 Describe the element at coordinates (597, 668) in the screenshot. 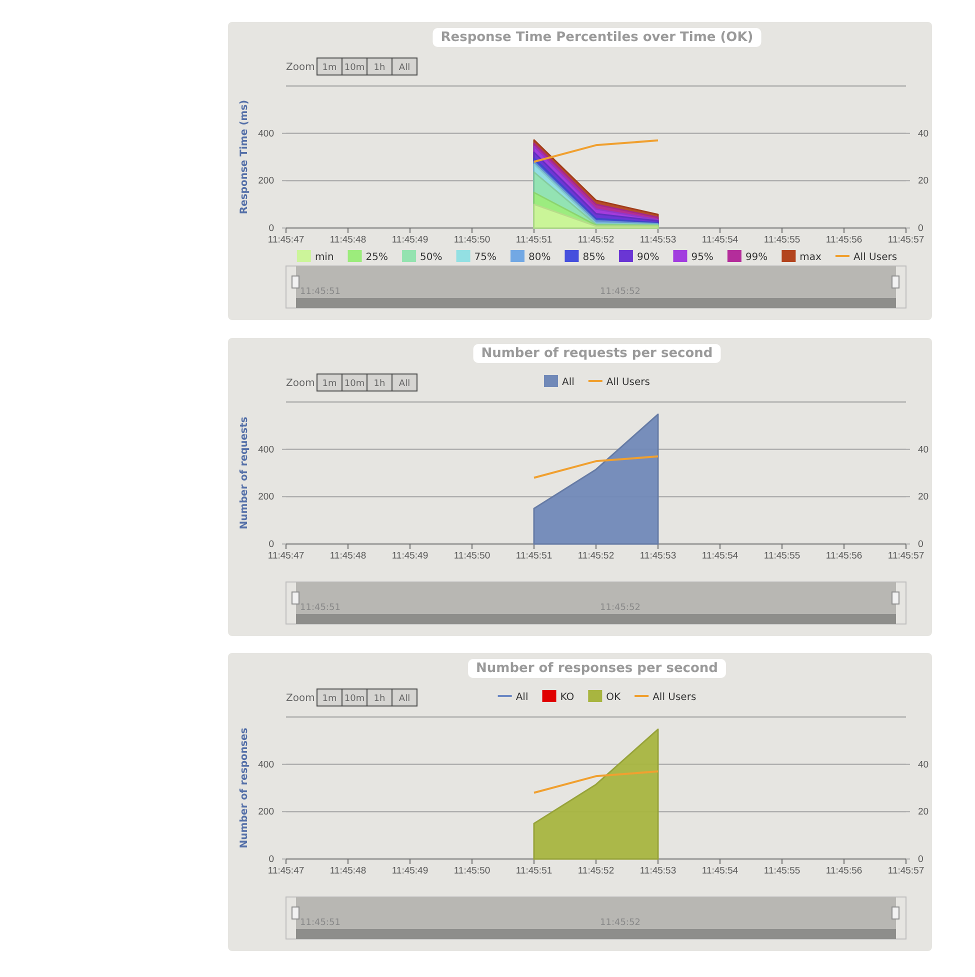

I see `chart-title: Number of responses per second` at that location.